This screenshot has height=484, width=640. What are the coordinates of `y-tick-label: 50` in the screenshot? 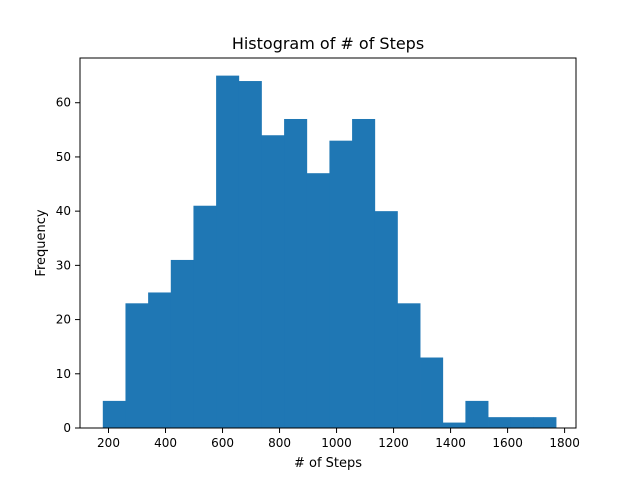 It's located at (63, 157).